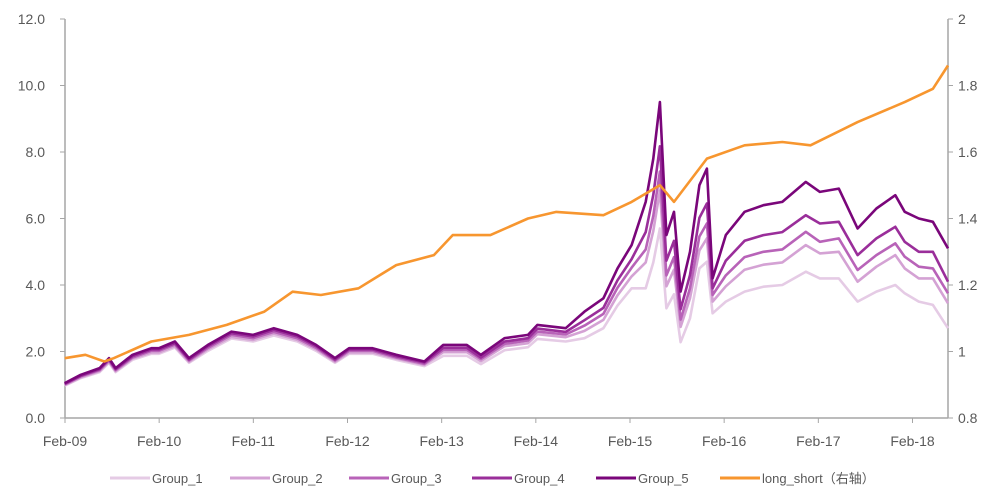  What do you see at coordinates (724, 441) in the screenshot?
I see `x-tick-label: Feb-16` at bounding box center [724, 441].